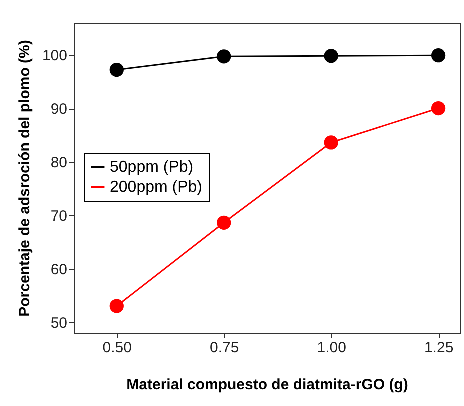  What do you see at coordinates (59, 323) in the screenshot?
I see `y-tick-label: 50` at bounding box center [59, 323].